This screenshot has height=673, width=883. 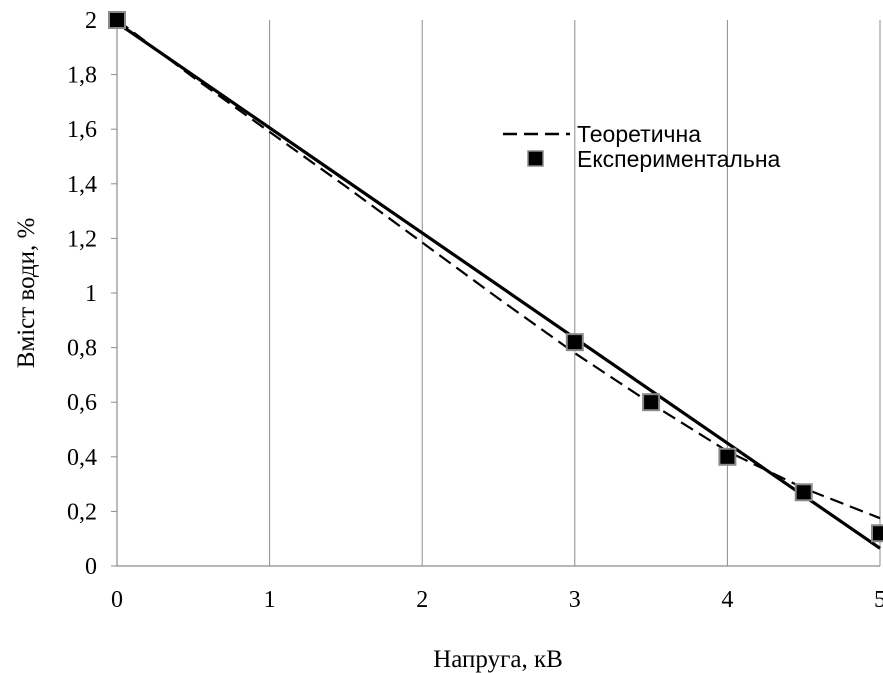 What do you see at coordinates (535, 158) in the screenshot?
I see `legend-swatch-marker` at bounding box center [535, 158].